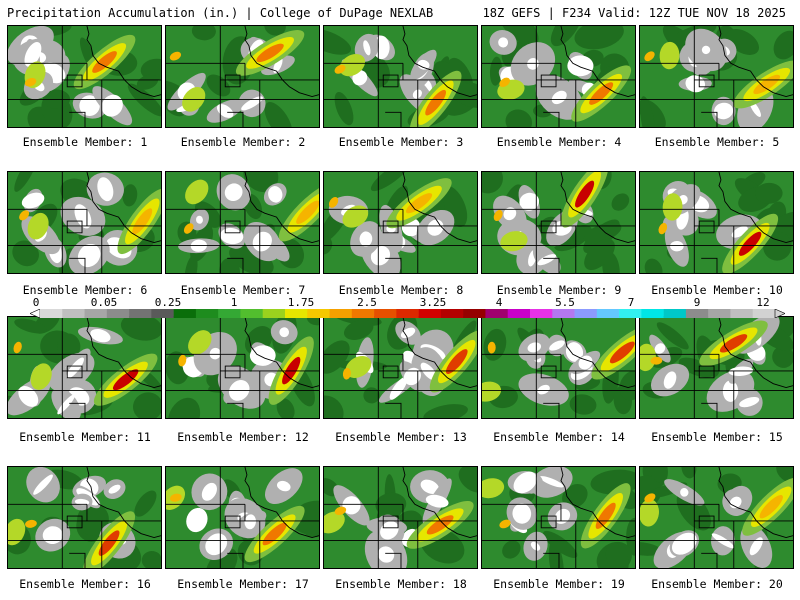  I want to click on ensemble-member-label: Ensemble Member: 8, so click(401, 290).